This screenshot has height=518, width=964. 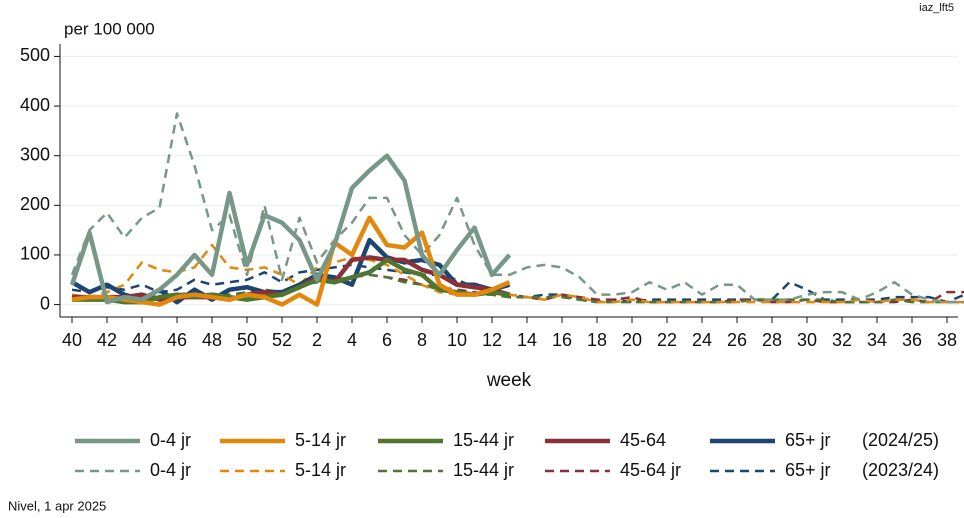 I want to click on x-tick-label: 50, so click(x=247, y=340).